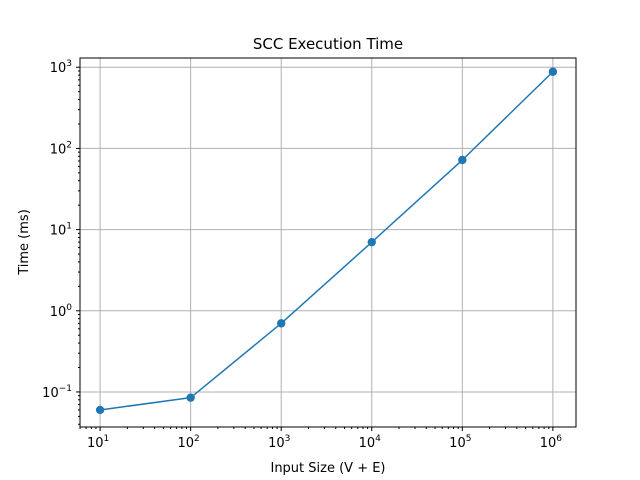 The width and height of the screenshot is (640, 480). Describe the element at coordinates (24, 242) in the screenshot. I see `y-axis-label: Time (ms)` at that location.